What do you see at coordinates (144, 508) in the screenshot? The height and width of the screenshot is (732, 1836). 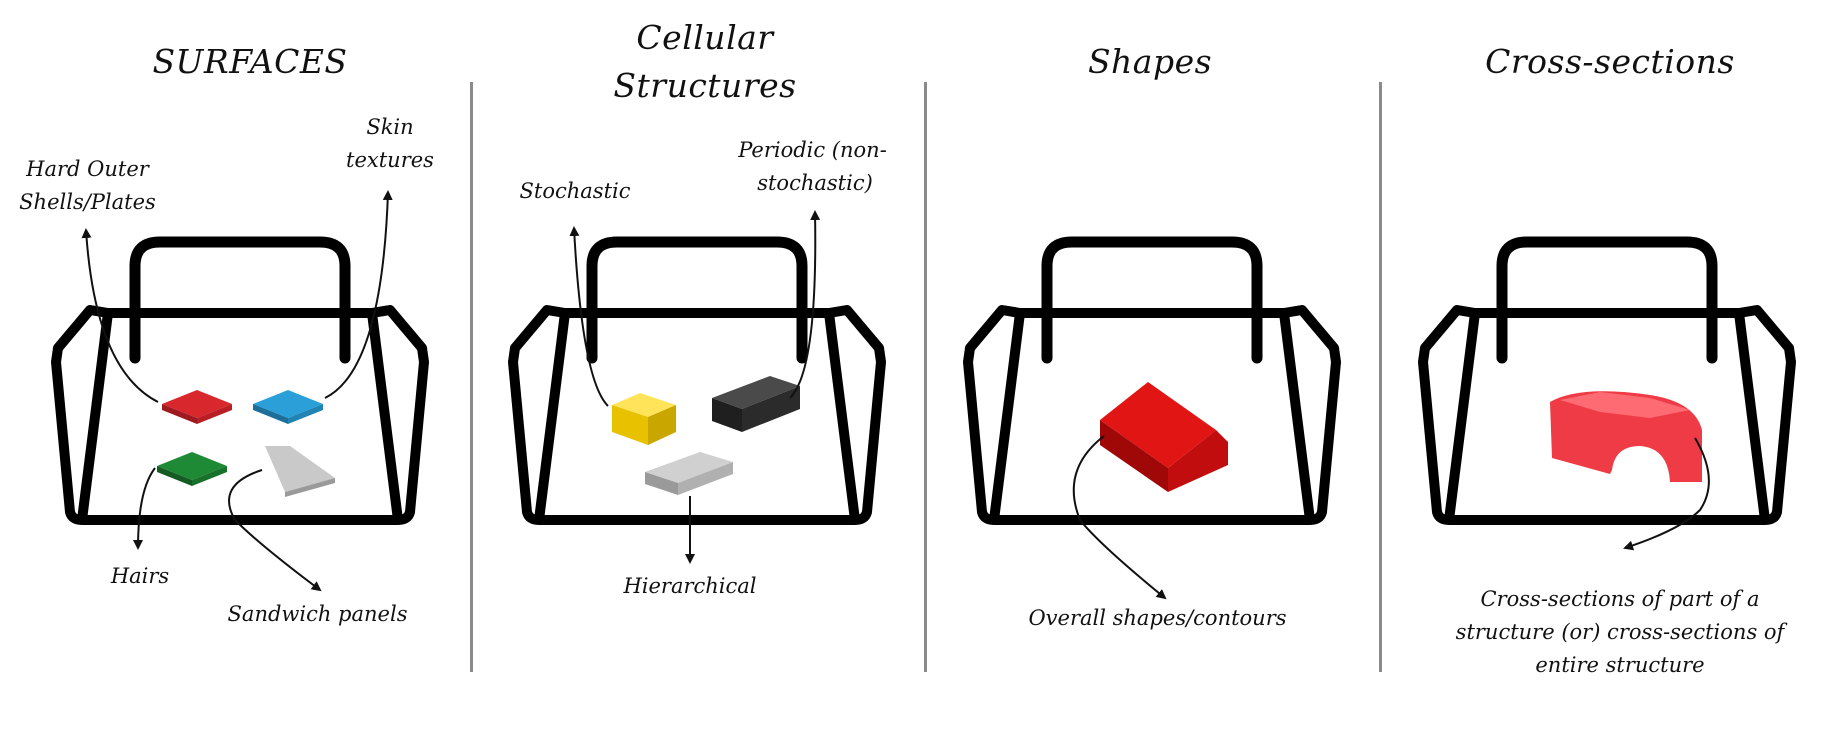 I see `arrow-hairs` at bounding box center [144, 508].